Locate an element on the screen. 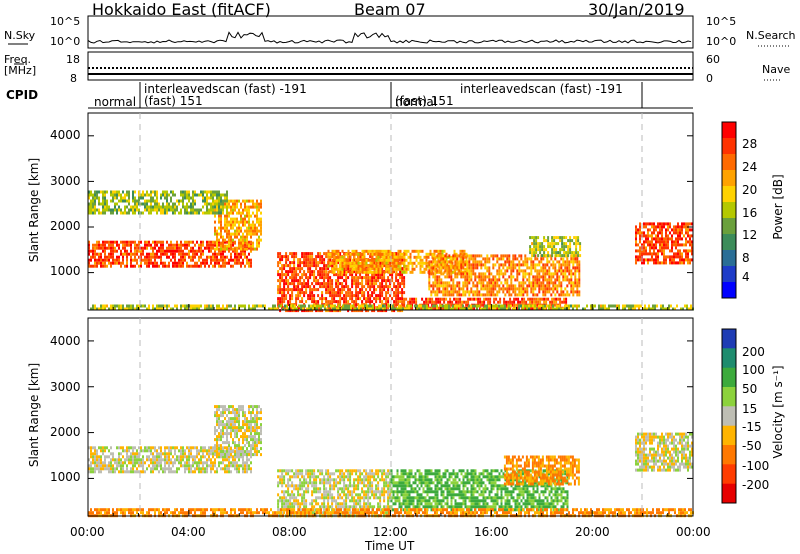  nsearch-label: N.Search is located at coordinates (771, 35).